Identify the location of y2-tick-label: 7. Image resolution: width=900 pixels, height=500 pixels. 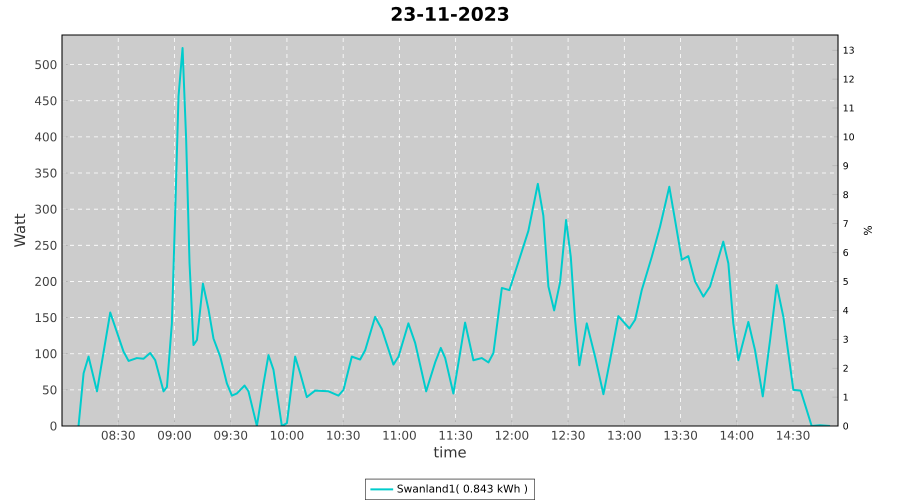
(846, 224).